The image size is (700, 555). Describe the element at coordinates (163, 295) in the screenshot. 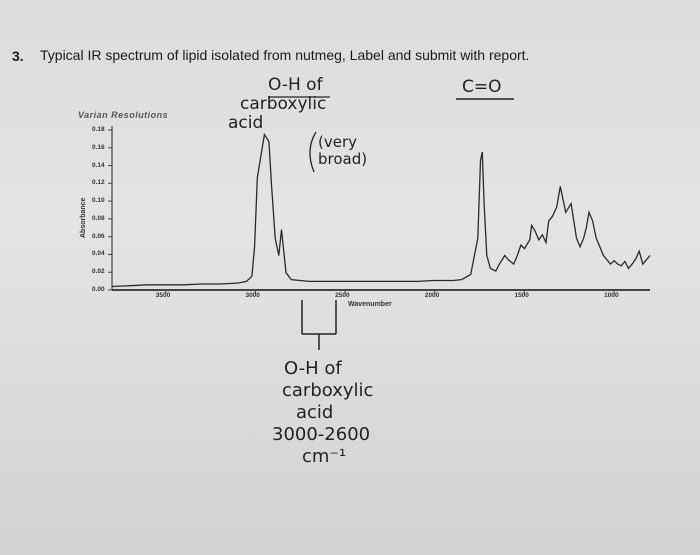

I see `x-tick-label: 3500` at that location.